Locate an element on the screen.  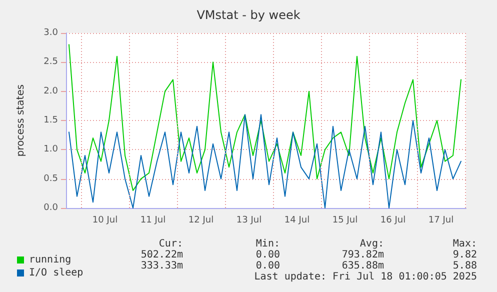
text: 9.82 is located at coordinates (464, 255).